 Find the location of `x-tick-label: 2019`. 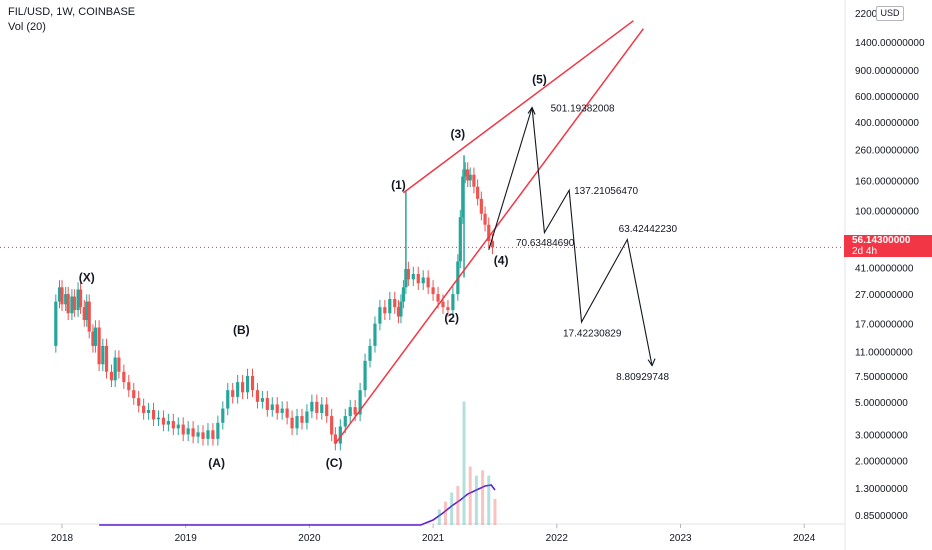

x-tick-label: 2019 is located at coordinates (186, 538).